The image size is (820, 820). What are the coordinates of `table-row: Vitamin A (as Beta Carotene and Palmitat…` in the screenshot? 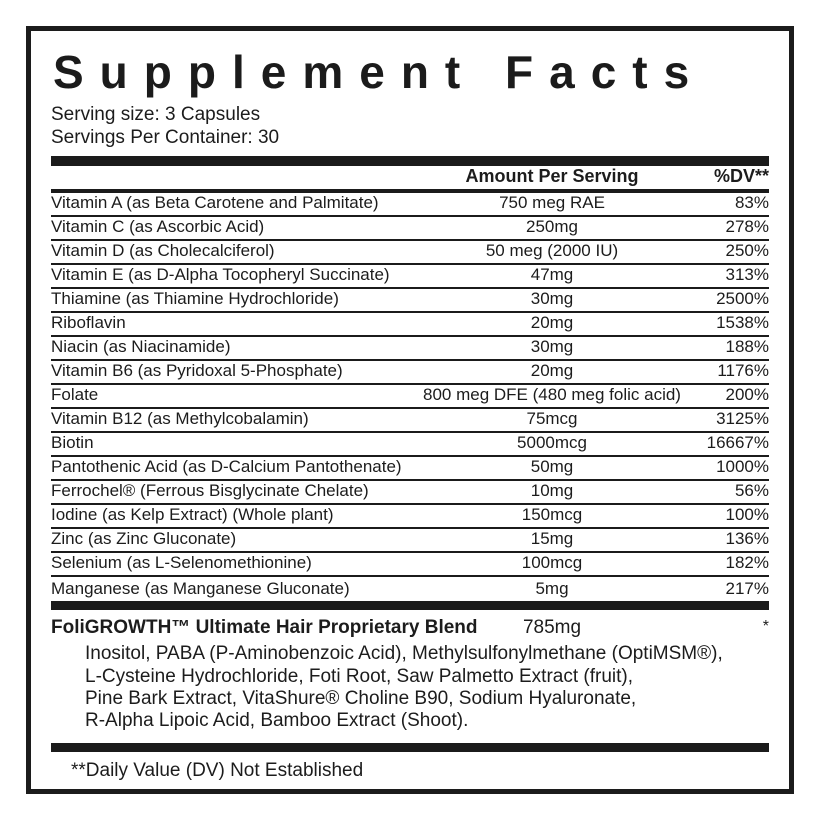 It's located at (410, 205).